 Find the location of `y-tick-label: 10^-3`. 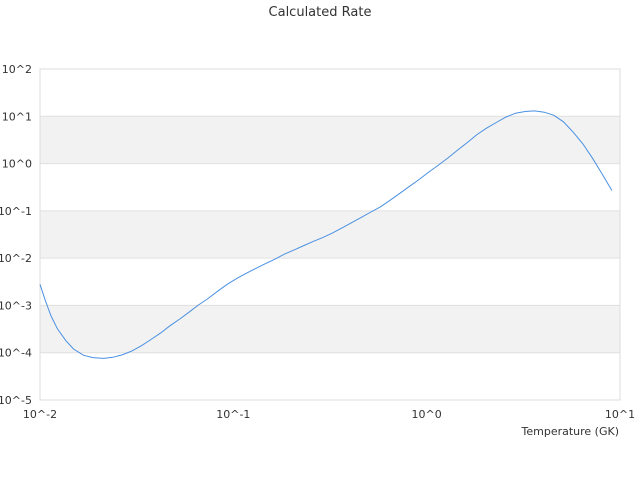

y-tick-label: 10^-3 is located at coordinates (16, 305).